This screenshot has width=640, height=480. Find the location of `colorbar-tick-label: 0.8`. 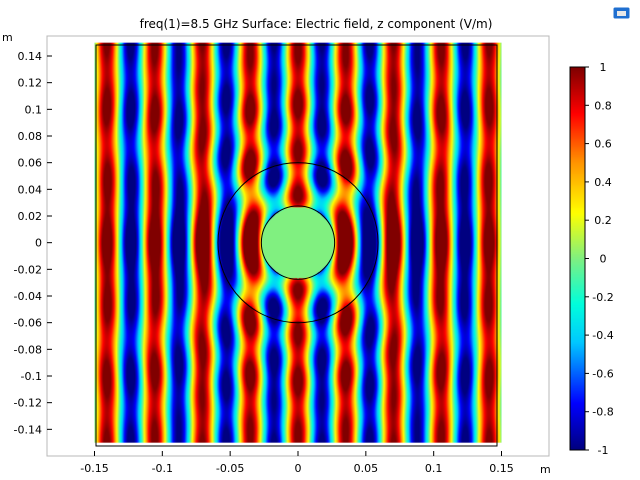

colorbar-tick-label: 0.8 is located at coordinates (603, 105).